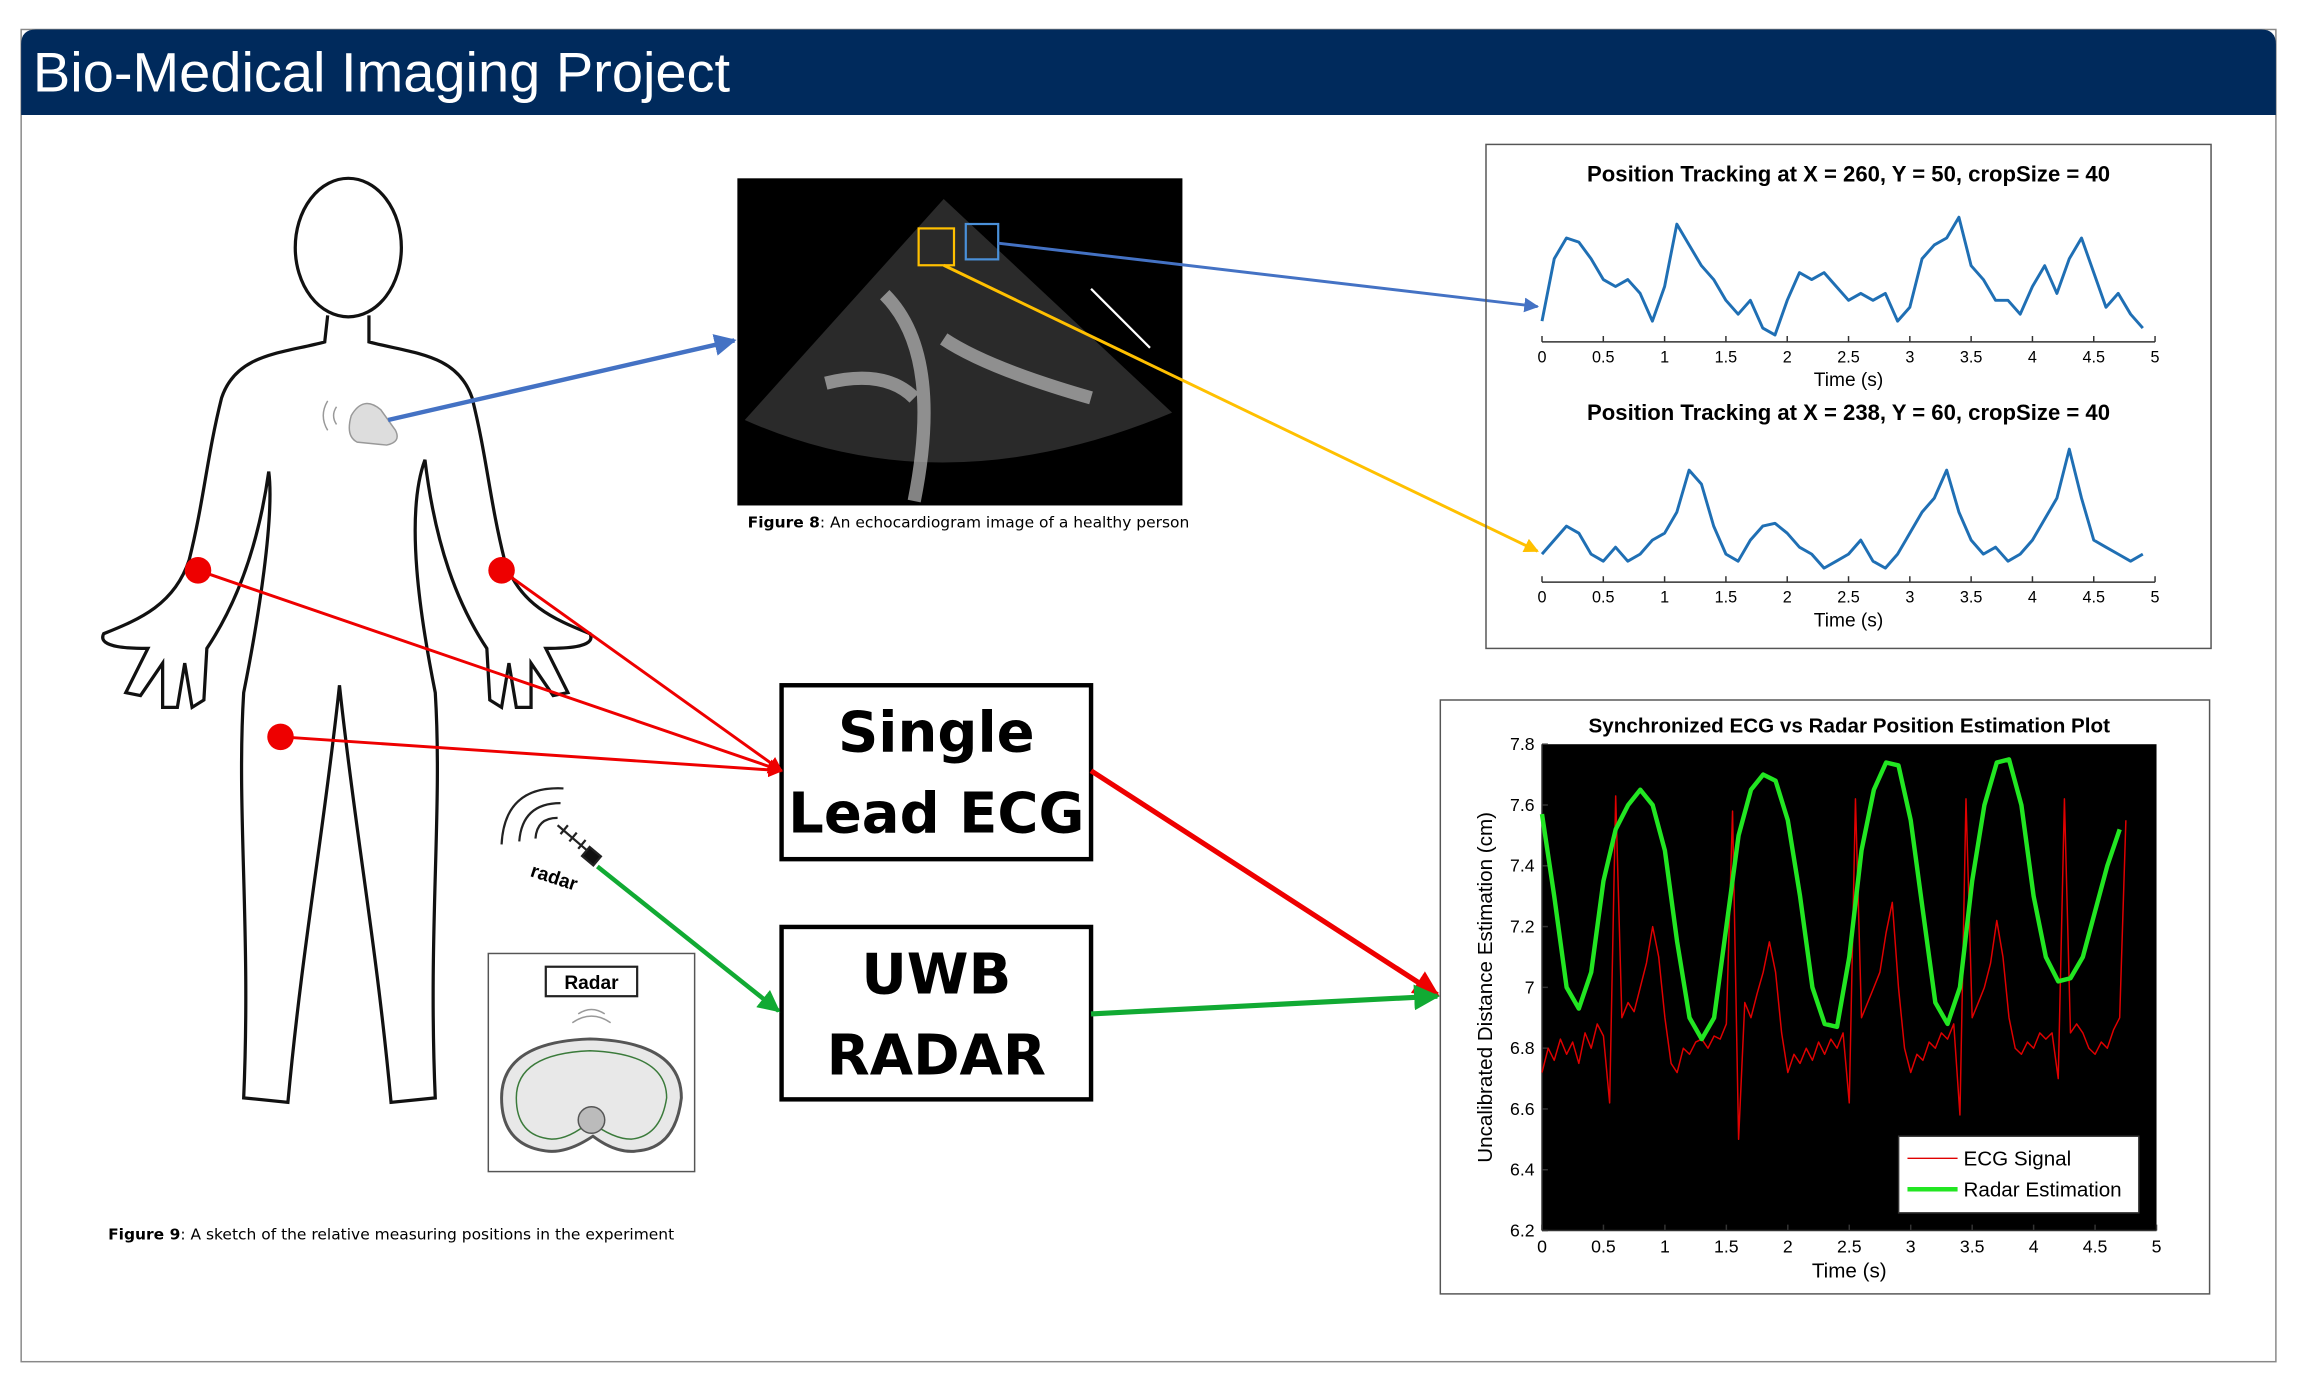 This screenshot has height=1400, width=2300. What do you see at coordinates (347, 640) in the screenshot?
I see `body-sketch` at bounding box center [347, 640].